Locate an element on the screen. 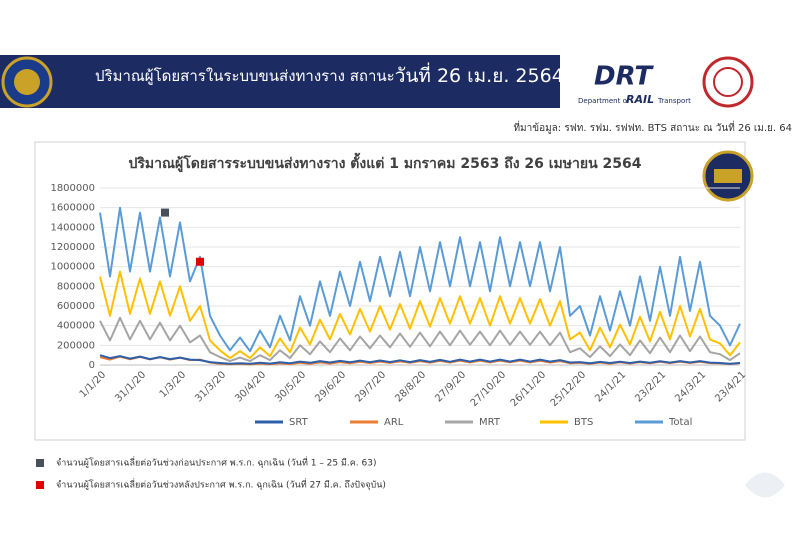  emblem-left-inner is located at coordinates (27, 82).